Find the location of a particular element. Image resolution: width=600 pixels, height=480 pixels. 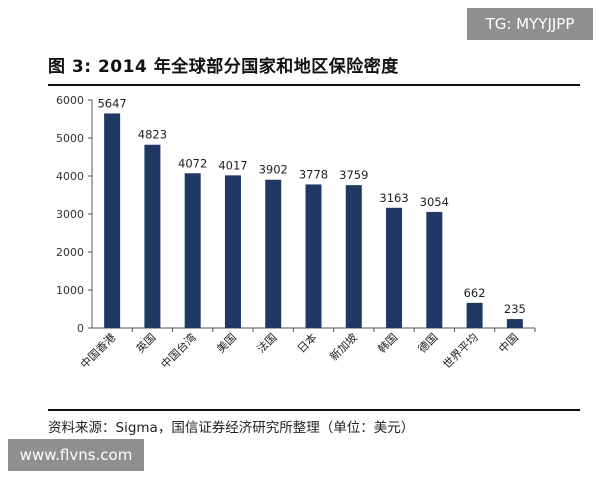

data-label: 3054 is located at coordinates (434, 202).